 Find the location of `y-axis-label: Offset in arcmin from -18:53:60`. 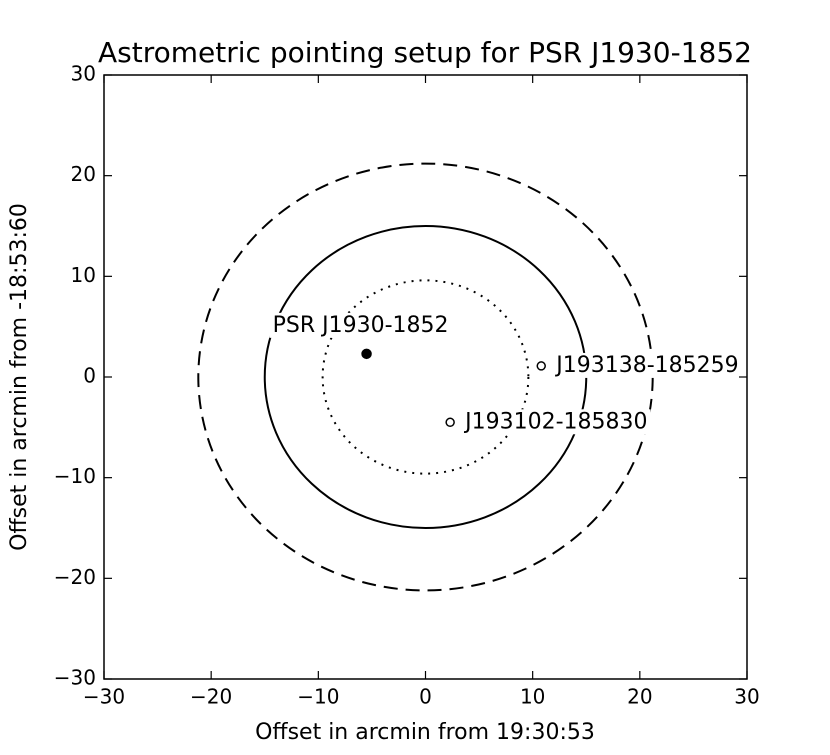

y-axis-label: Offset in arcmin from -18:53:60 is located at coordinates (19, 377).